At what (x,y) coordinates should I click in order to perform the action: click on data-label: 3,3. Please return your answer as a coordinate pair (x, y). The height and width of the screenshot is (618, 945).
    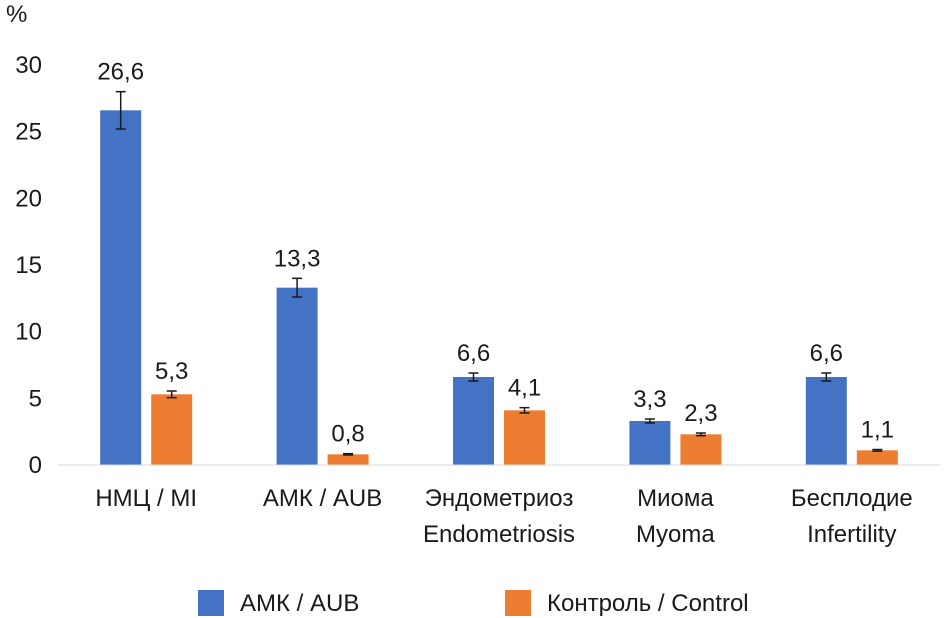
    Looking at the image, I should click on (649, 399).